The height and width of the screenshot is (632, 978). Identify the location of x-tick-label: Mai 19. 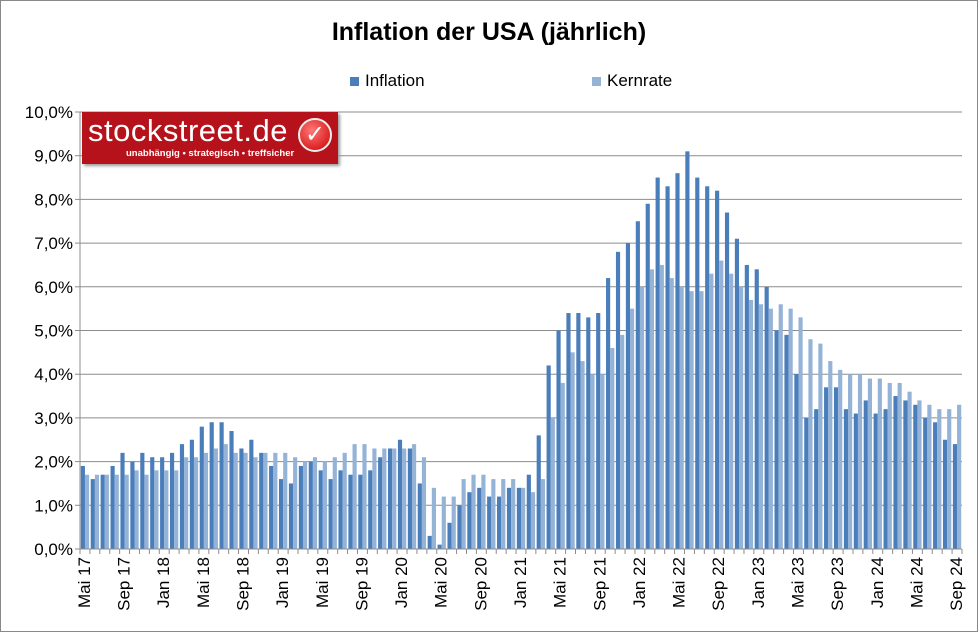
(322, 582).